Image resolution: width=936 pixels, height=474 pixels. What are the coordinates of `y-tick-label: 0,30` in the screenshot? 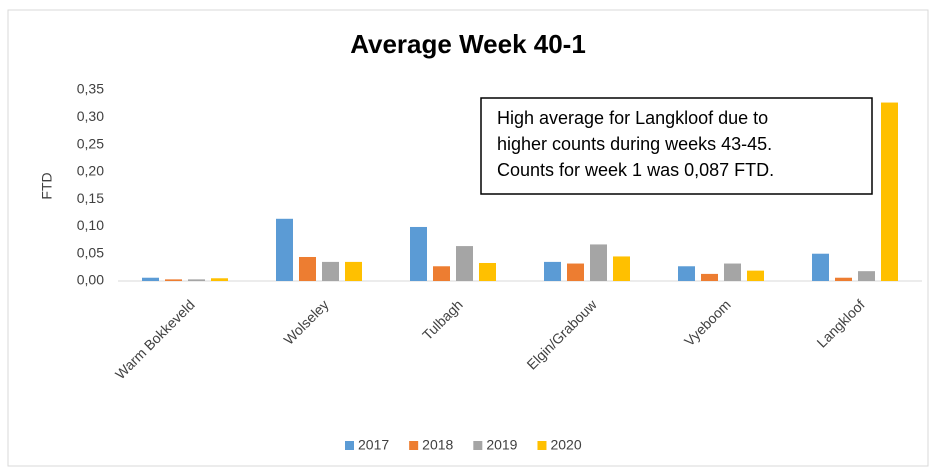 It's located at (90, 116).